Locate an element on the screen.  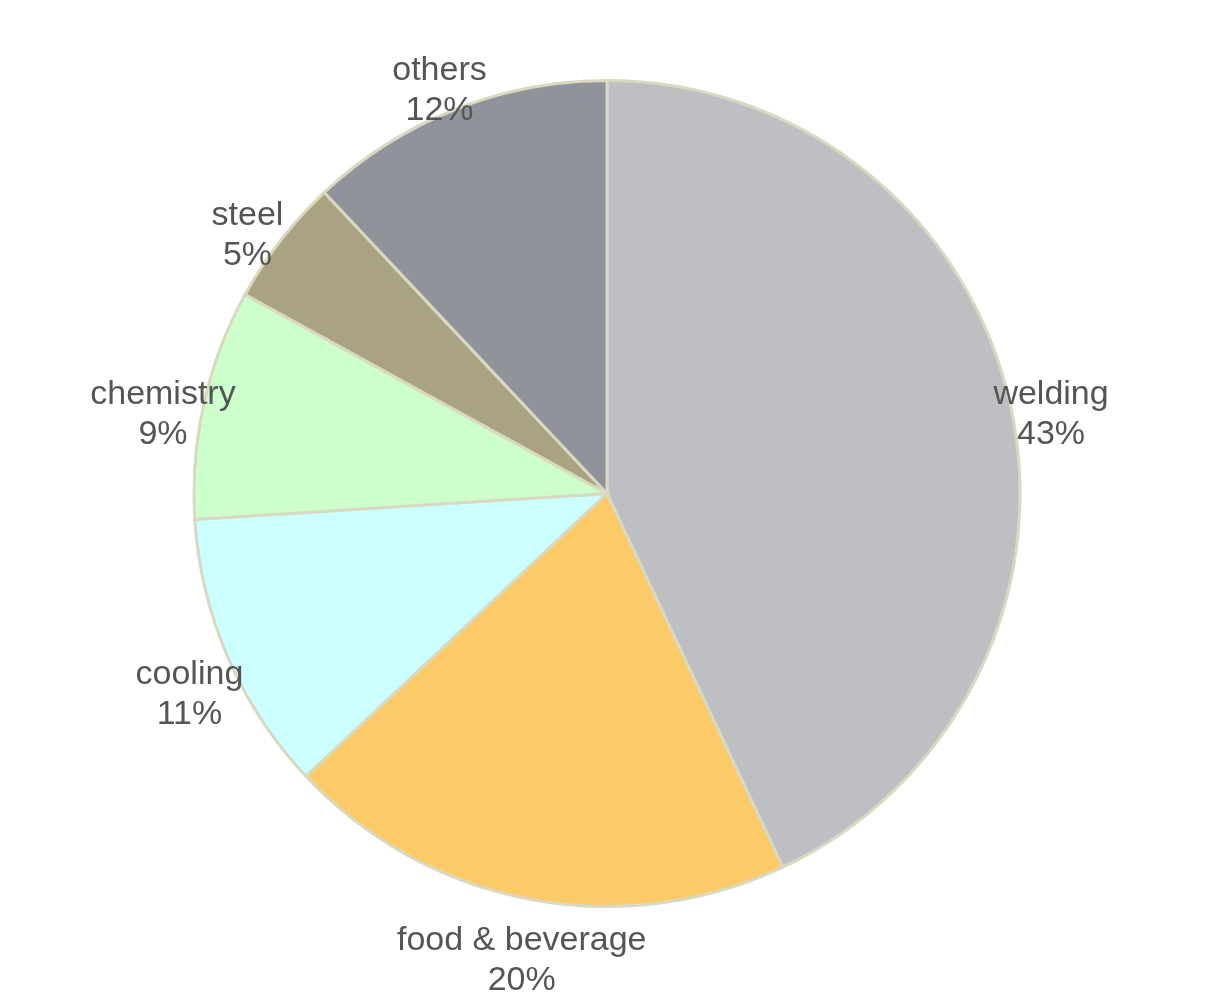
slice-label: welding is located at coordinates (1050, 392).